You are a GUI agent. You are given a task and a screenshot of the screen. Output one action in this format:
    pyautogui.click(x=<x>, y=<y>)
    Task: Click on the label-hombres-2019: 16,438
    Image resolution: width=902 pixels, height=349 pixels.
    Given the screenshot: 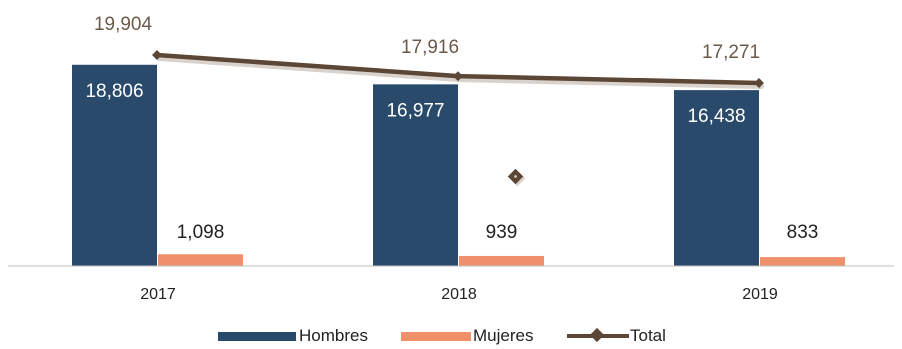 What is the action you would take?
    pyautogui.click(x=716, y=116)
    